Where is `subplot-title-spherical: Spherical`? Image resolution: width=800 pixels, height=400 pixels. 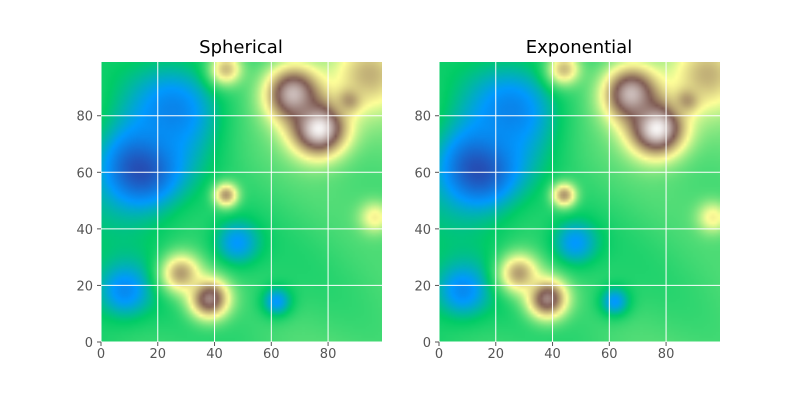
subplot-title-spherical: Spherical is located at coordinates (241, 47).